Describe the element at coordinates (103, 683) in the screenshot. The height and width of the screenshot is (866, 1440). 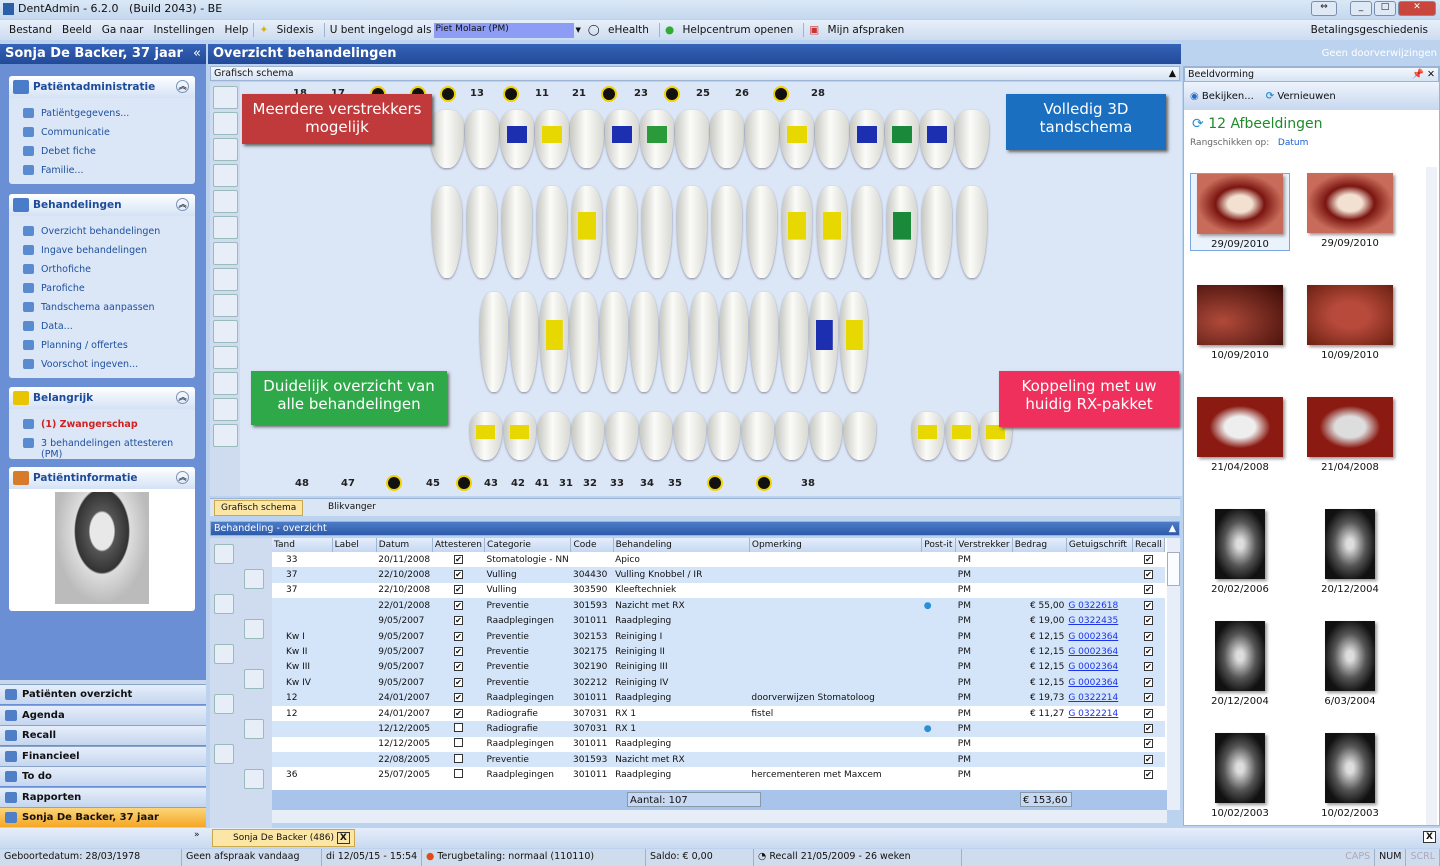
I see `splitter-handle` at that location.